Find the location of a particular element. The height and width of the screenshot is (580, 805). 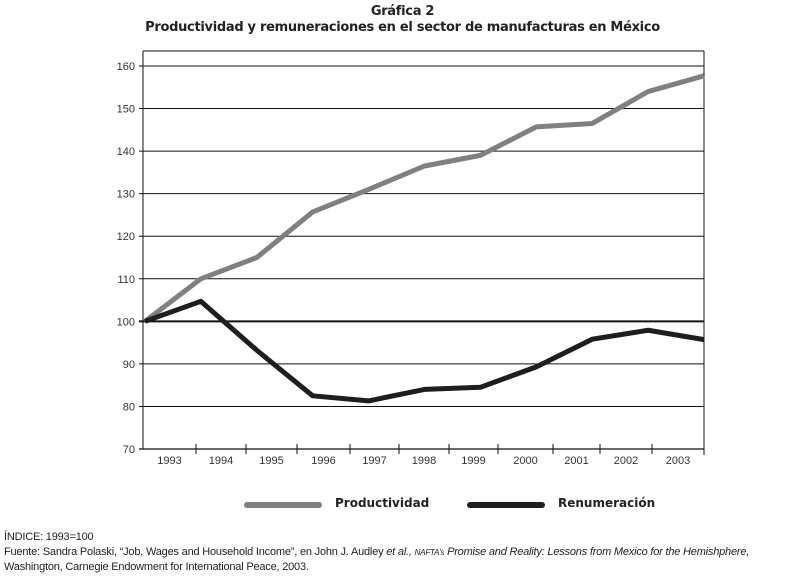

y-tick-label: 130 is located at coordinates (126, 195).